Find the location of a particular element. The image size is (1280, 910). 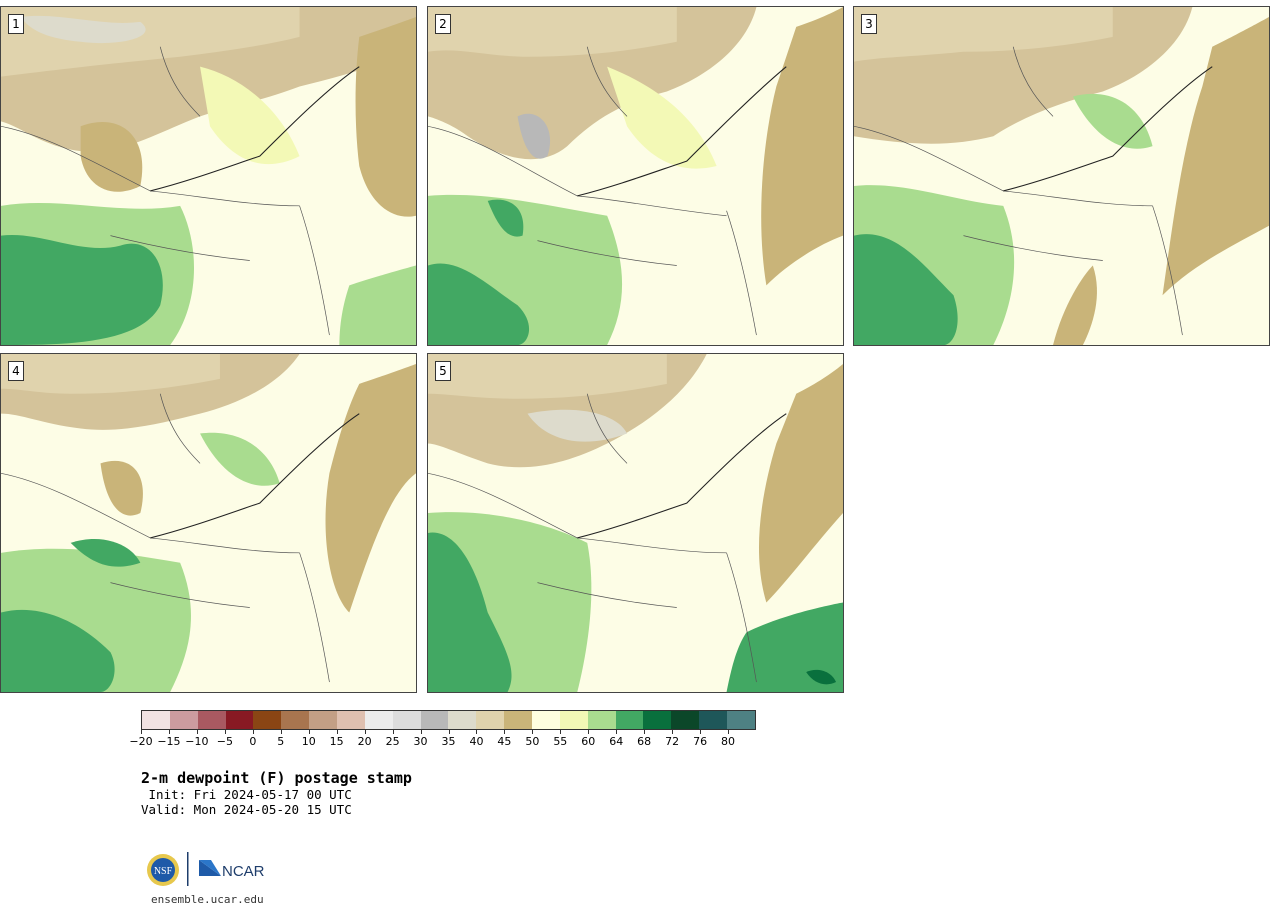

panel-number-label: 1 is located at coordinates (16, 24).